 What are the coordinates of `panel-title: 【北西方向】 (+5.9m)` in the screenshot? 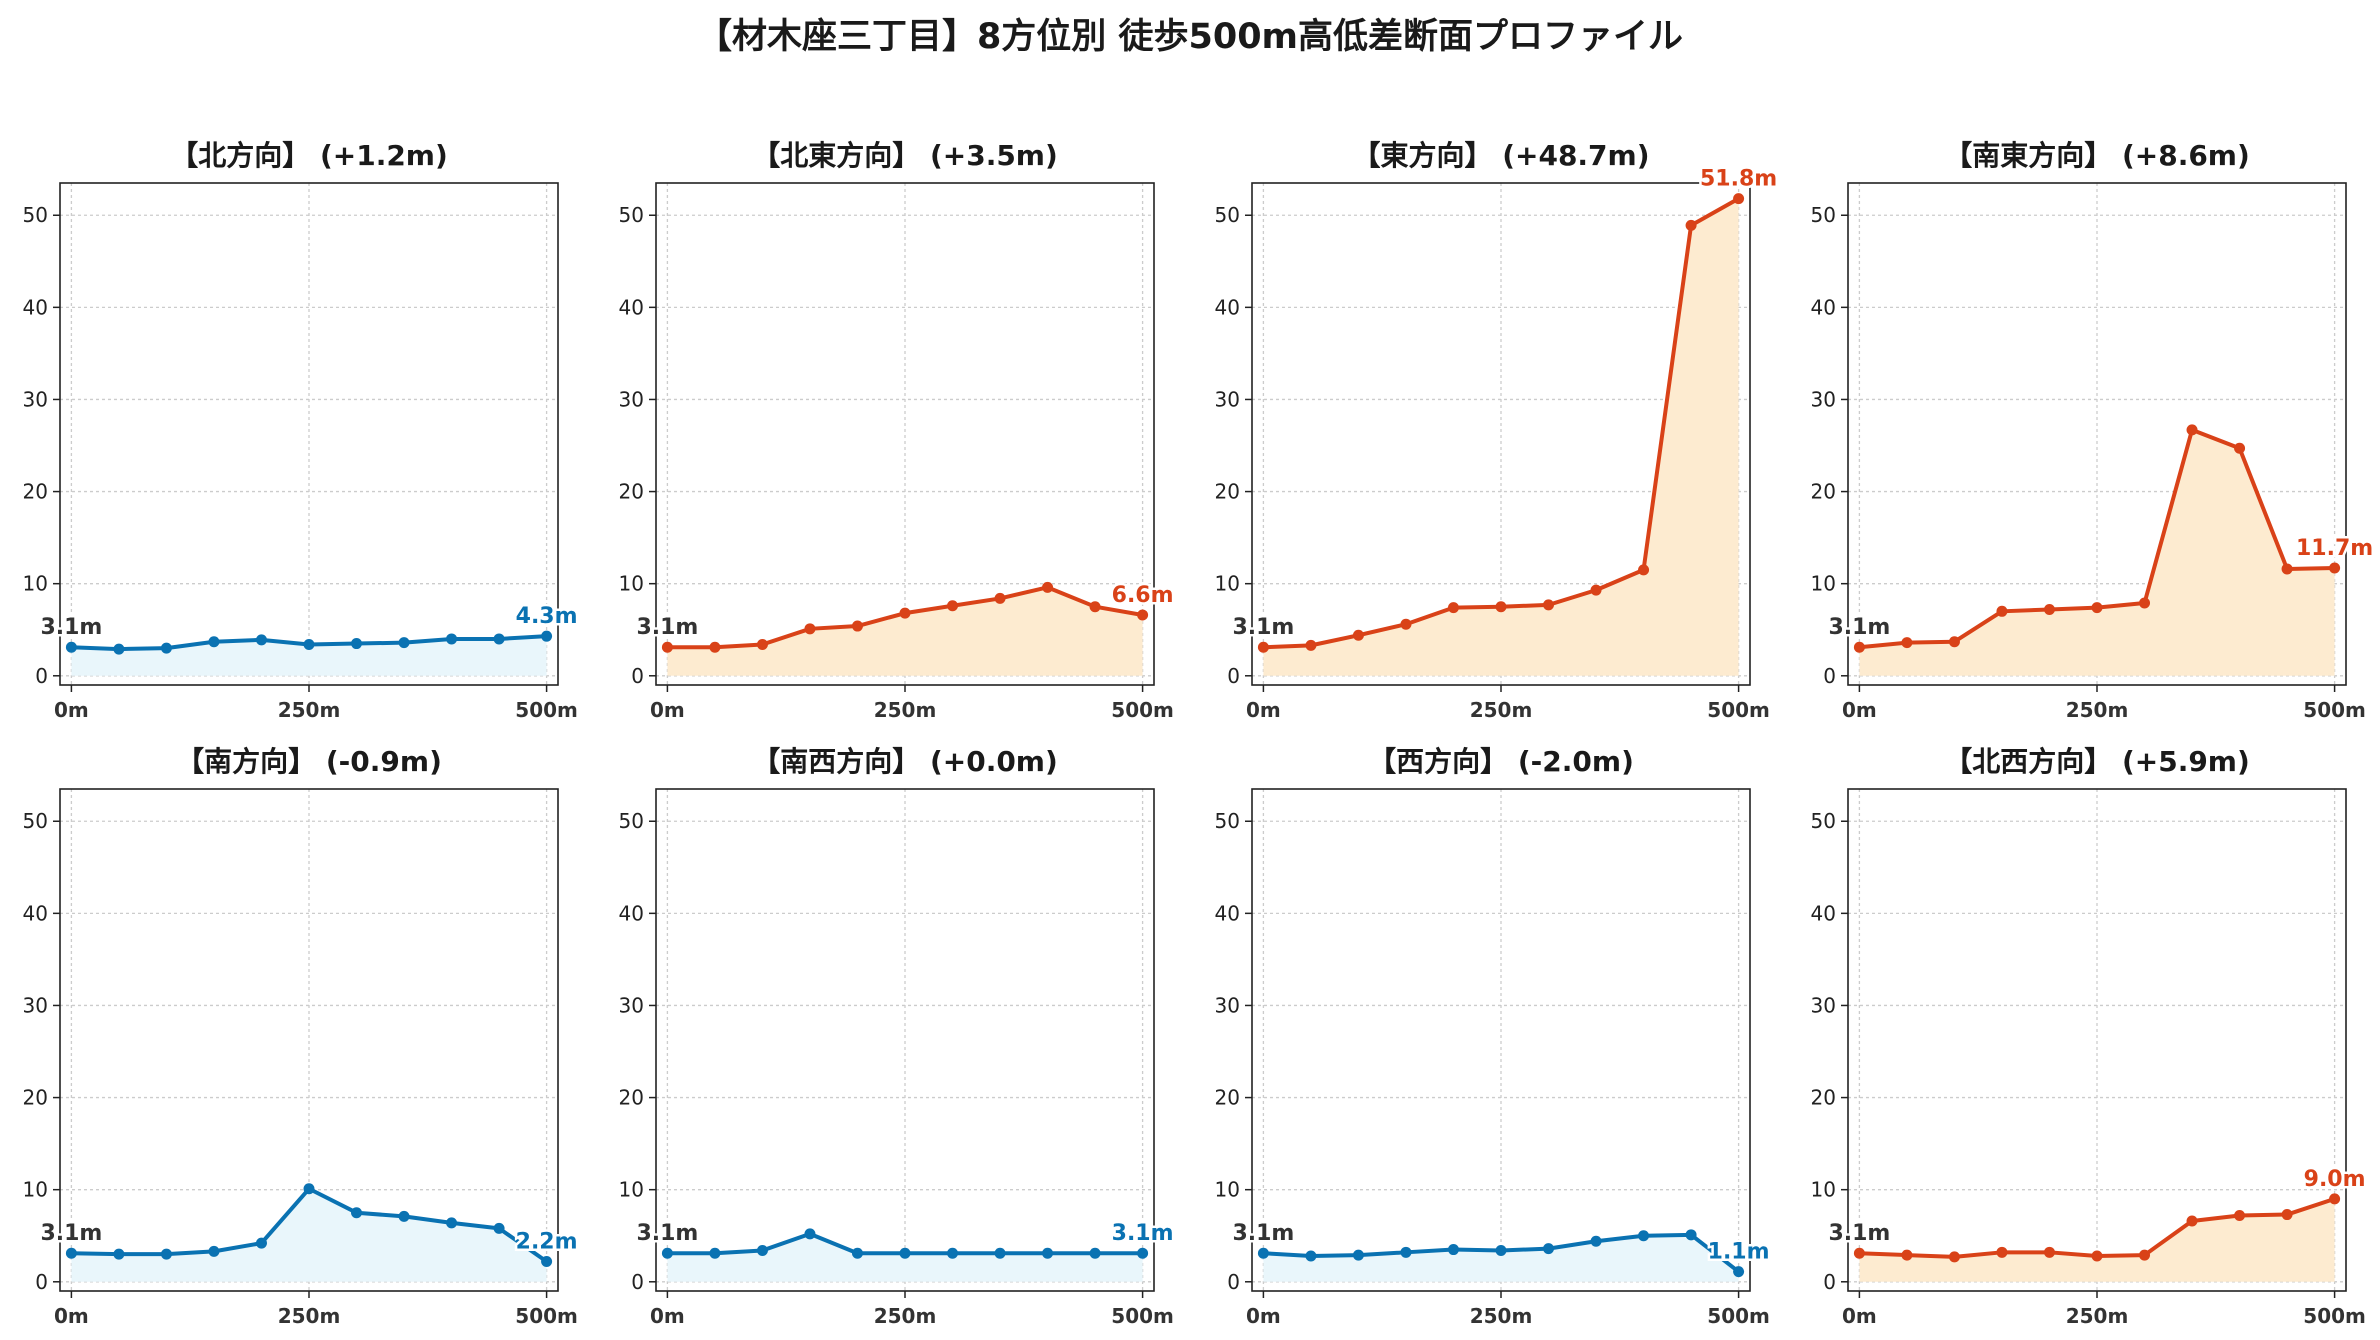 It's located at (2097, 761).